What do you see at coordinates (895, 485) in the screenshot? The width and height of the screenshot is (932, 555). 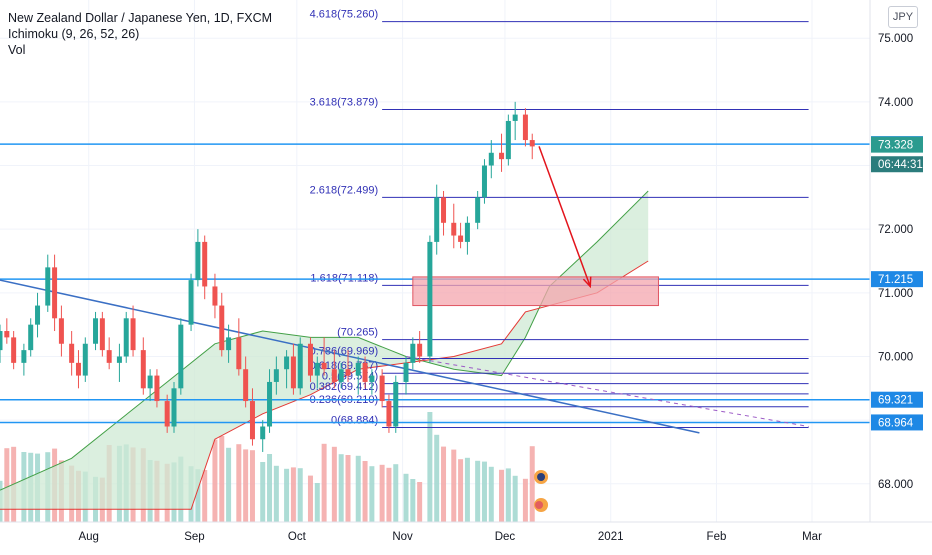 I see `price-tick-label: 68.000` at bounding box center [895, 485].